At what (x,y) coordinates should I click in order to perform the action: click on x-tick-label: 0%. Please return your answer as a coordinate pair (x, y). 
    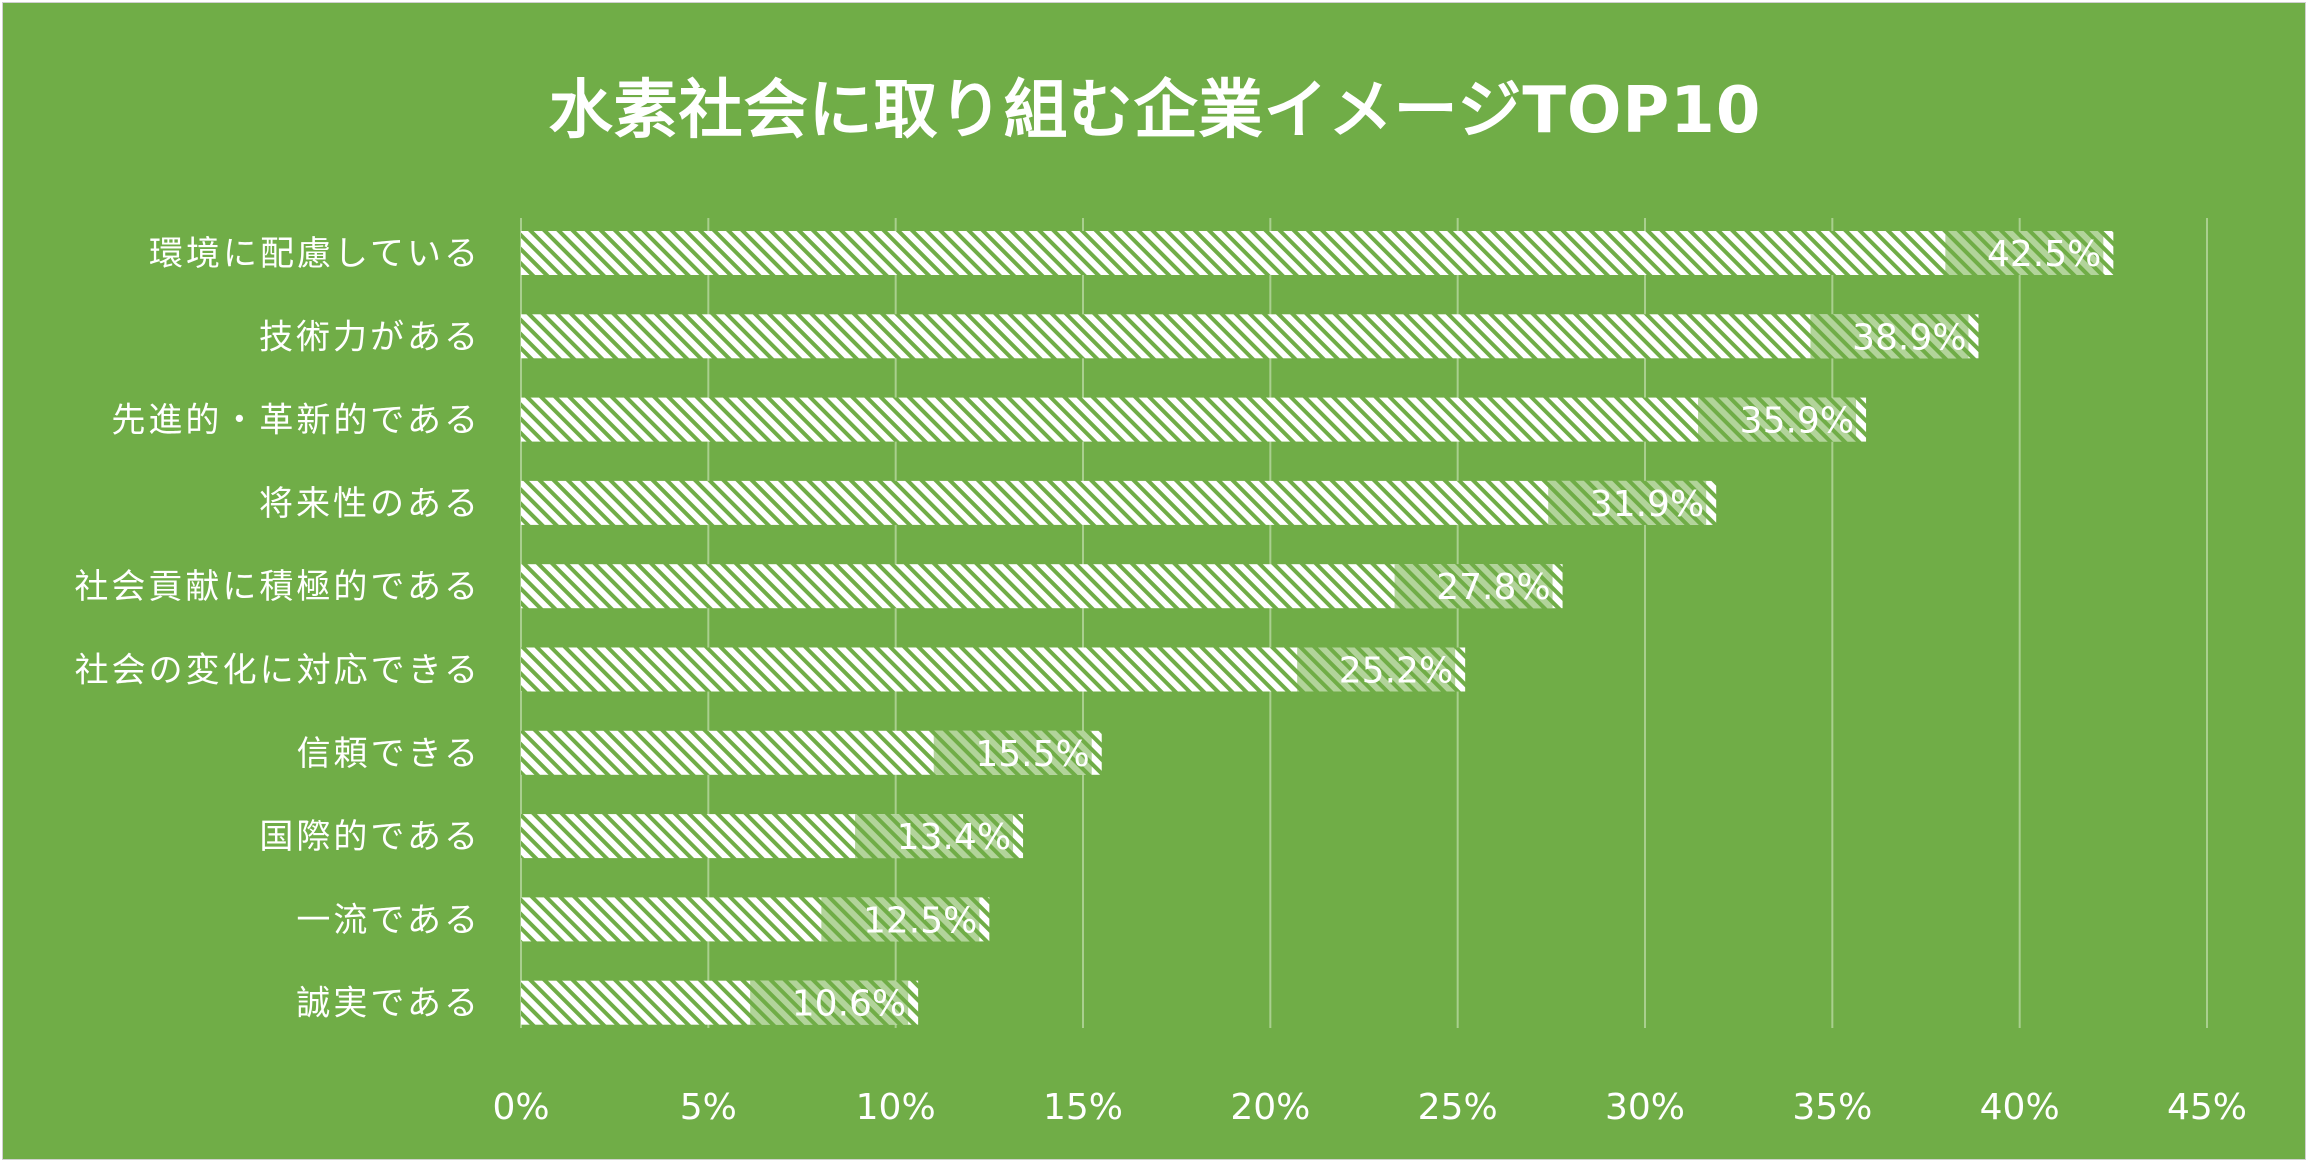
    Looking at the image, I should click on (520, 1107).